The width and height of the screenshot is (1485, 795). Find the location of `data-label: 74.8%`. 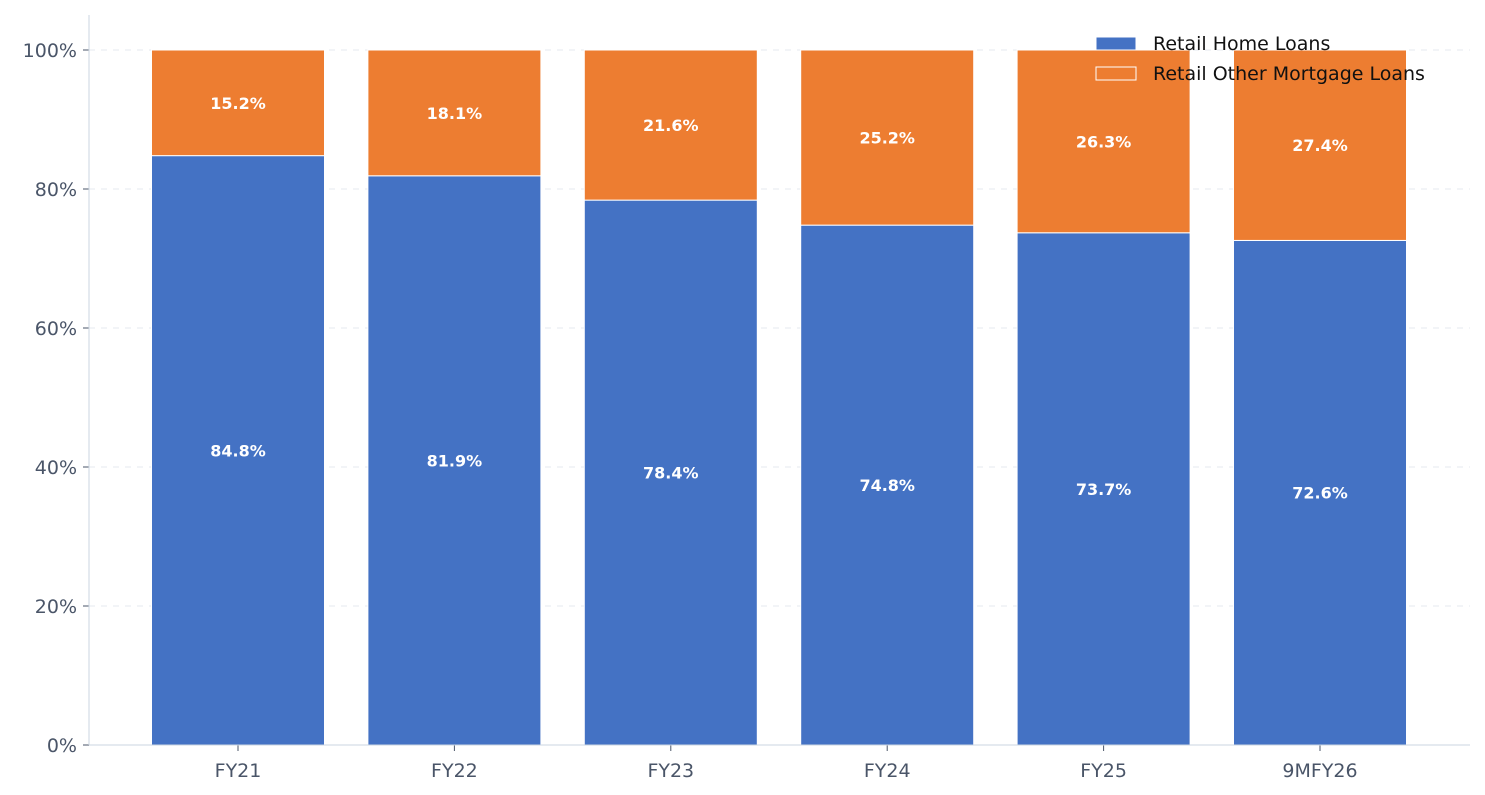

data-label: 74.8% is located at coordinates (887, 485).